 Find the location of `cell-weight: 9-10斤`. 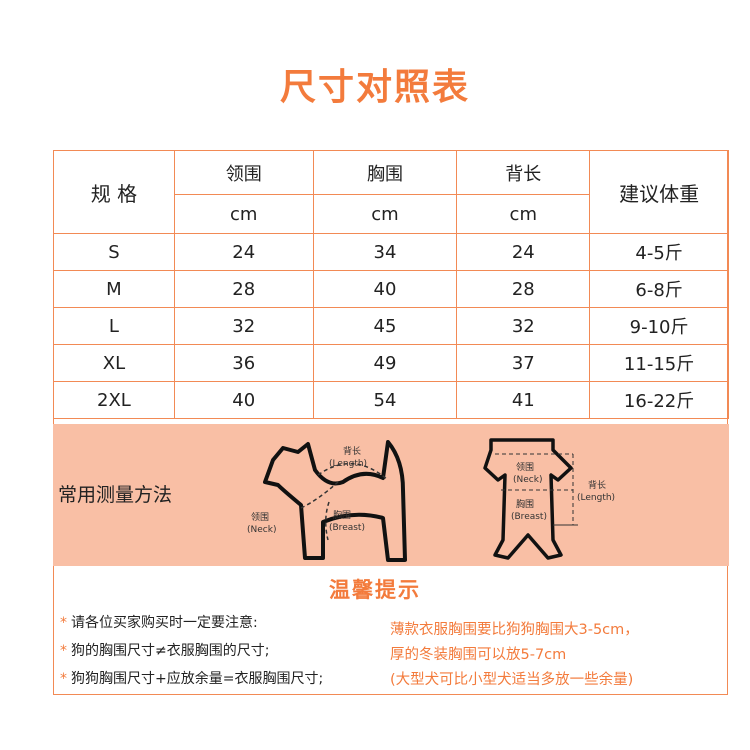

cell-weight: 9-10斤 is located at coordinates (659, 326).